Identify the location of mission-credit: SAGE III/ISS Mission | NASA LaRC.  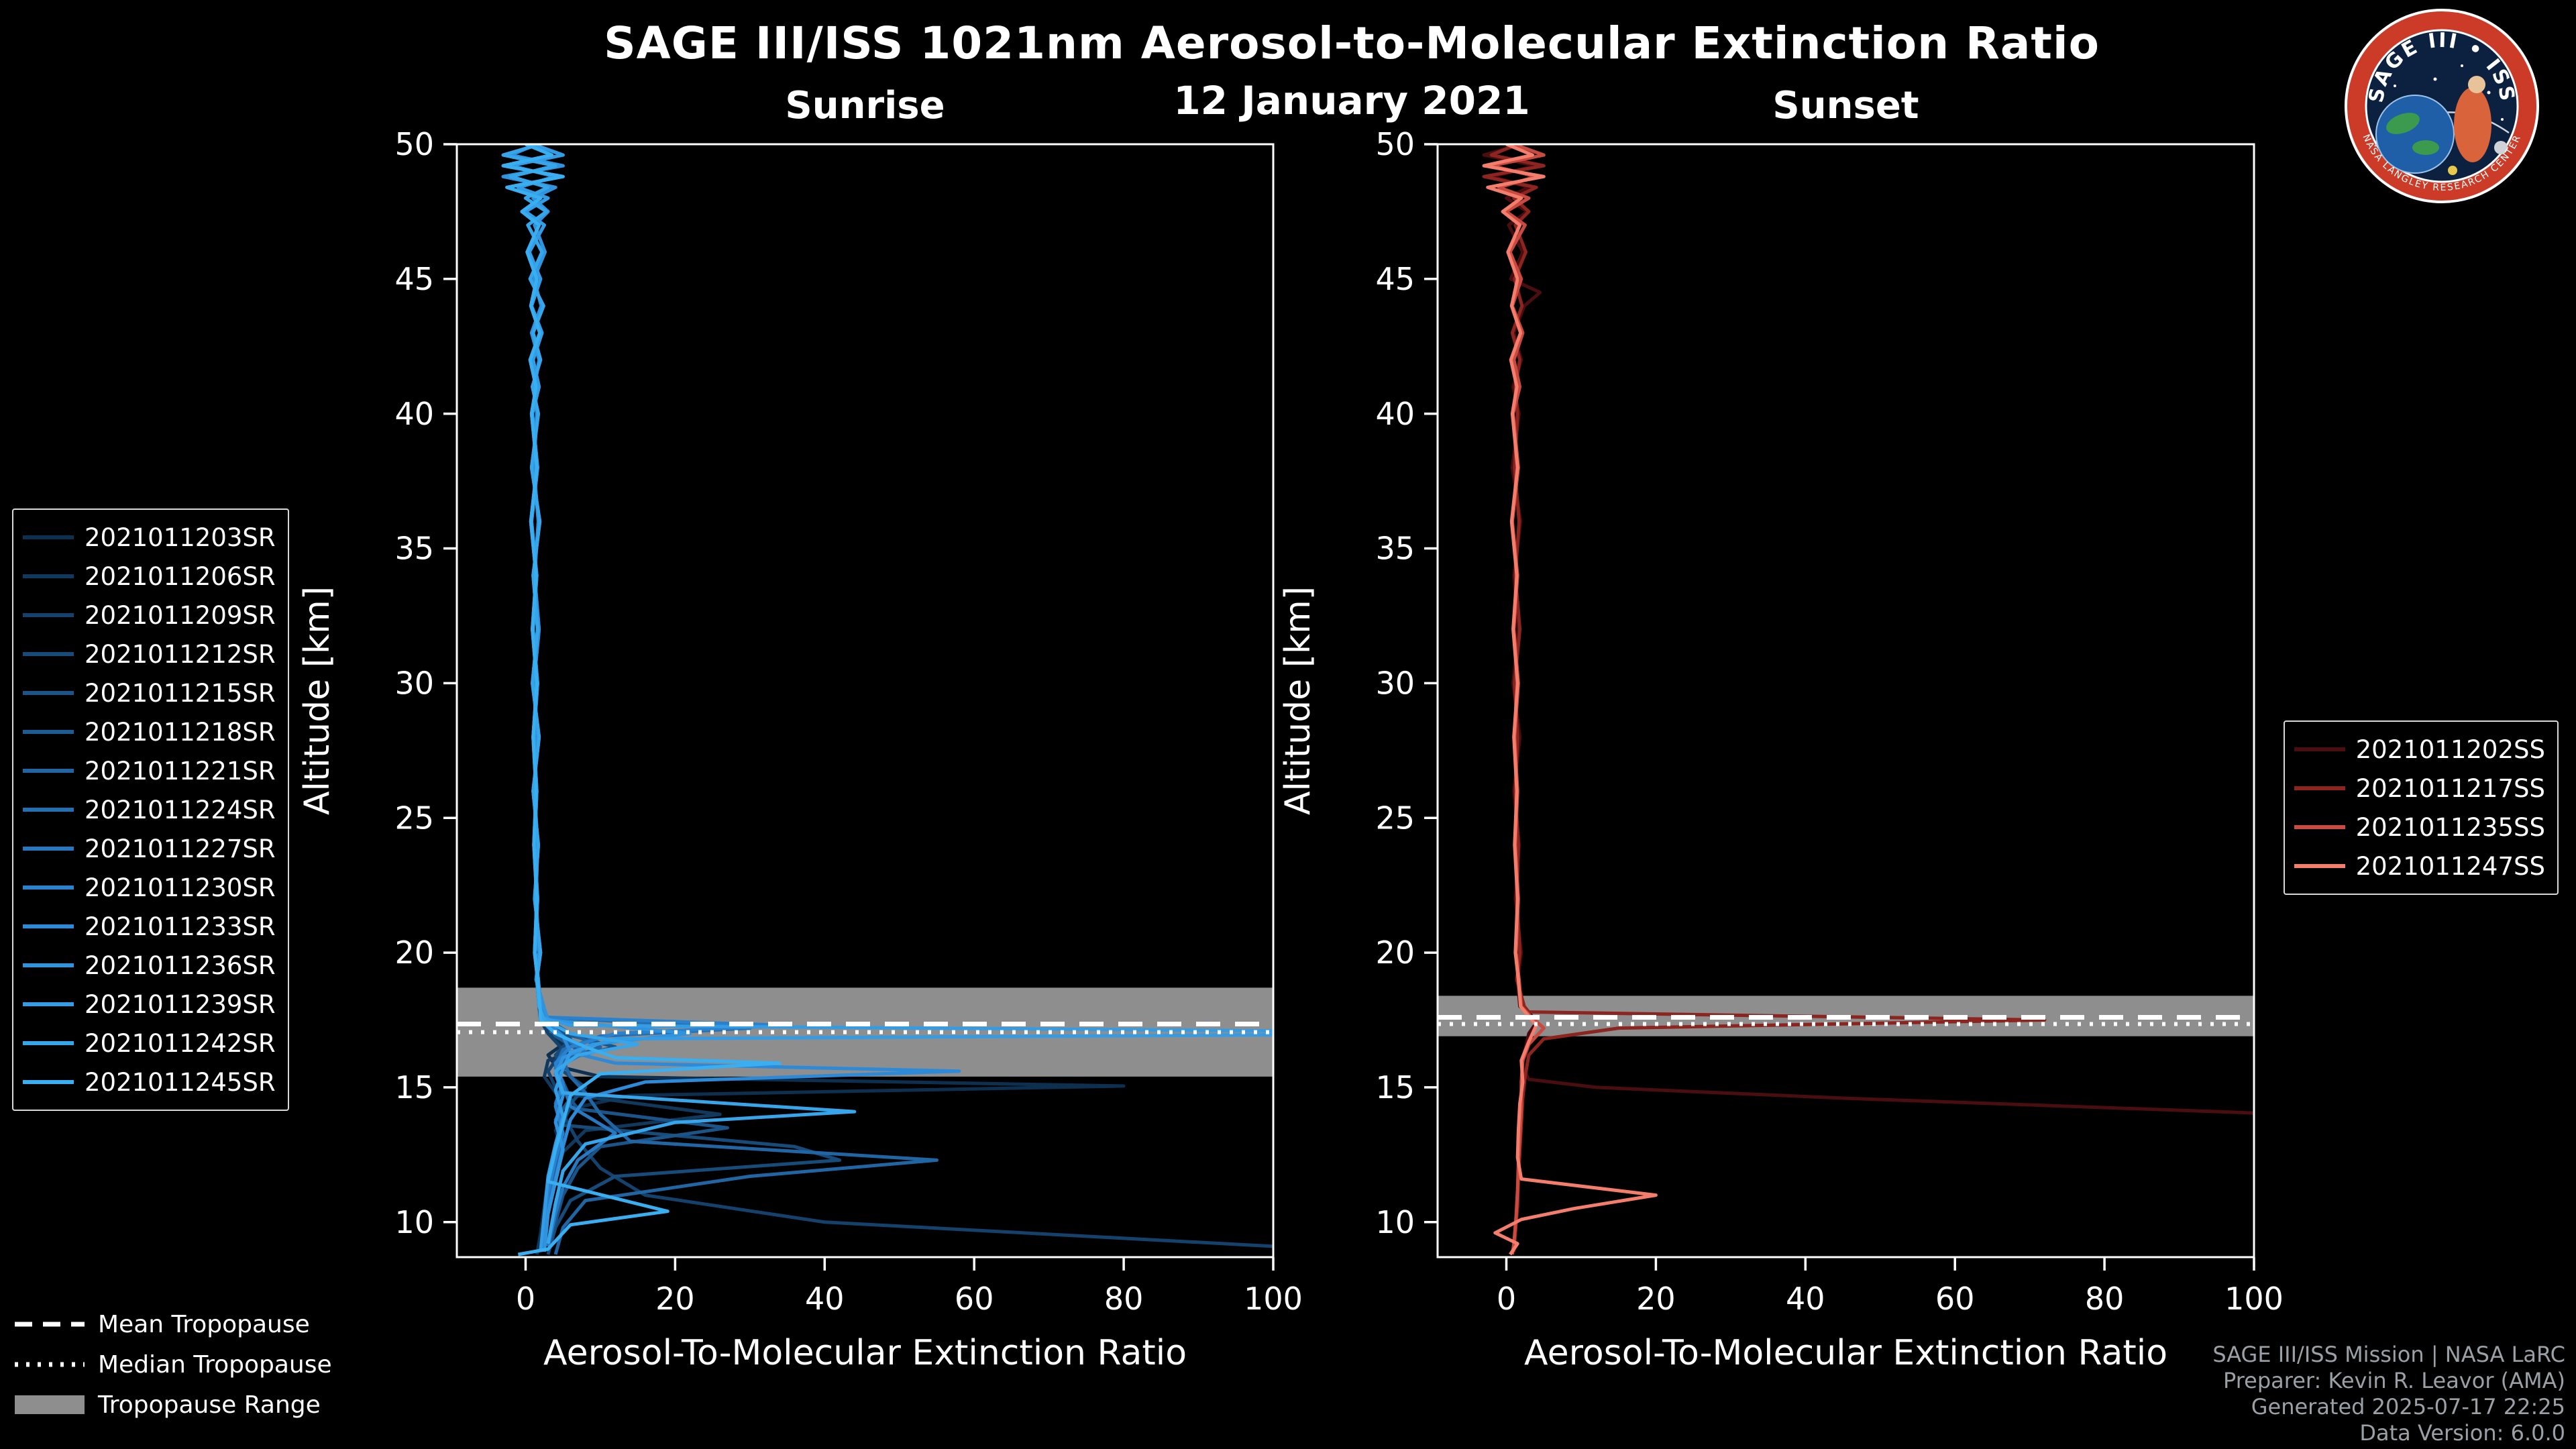
(2388, 1354).